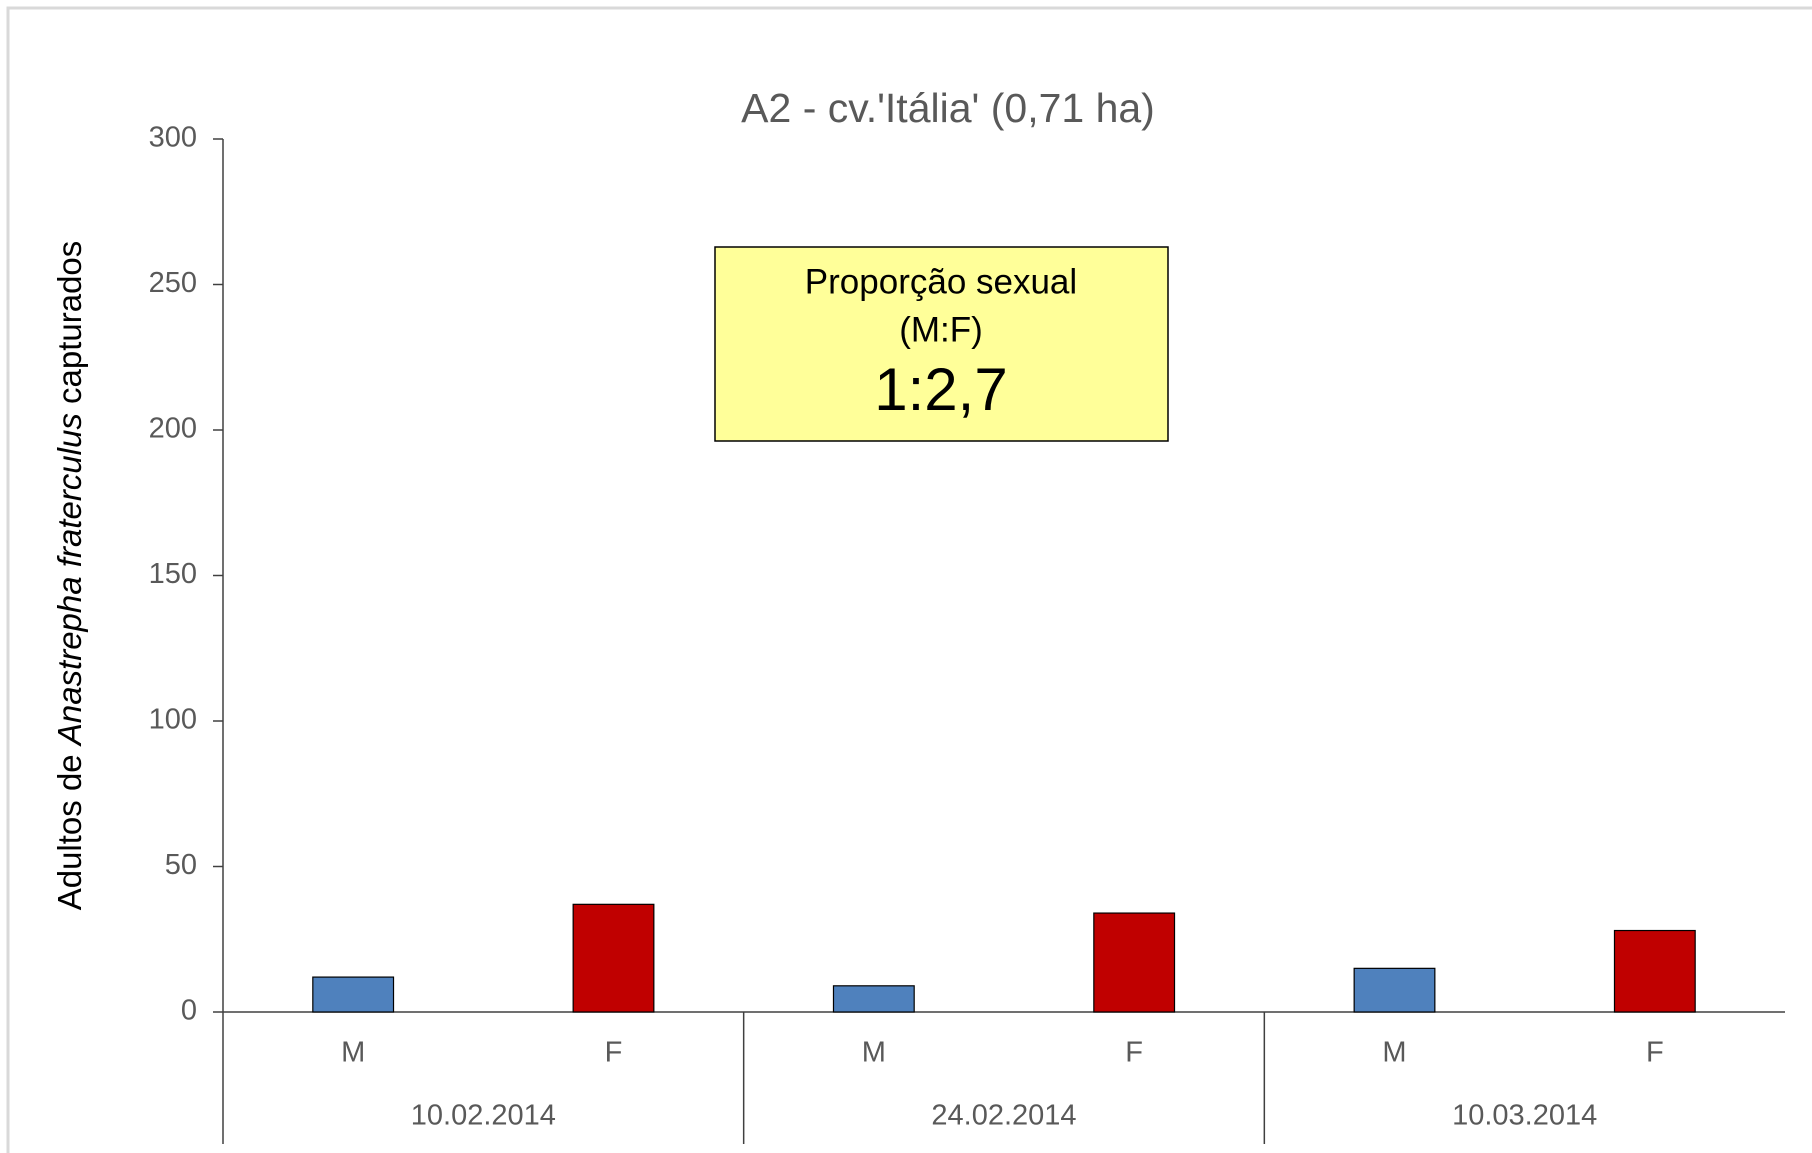 This screenshot has width=1812, height=1153. Describe the element at coordinates (69, 580) in the screenshot. I see `y-axis-label-part: Anastrepha fraterculus` at that location.